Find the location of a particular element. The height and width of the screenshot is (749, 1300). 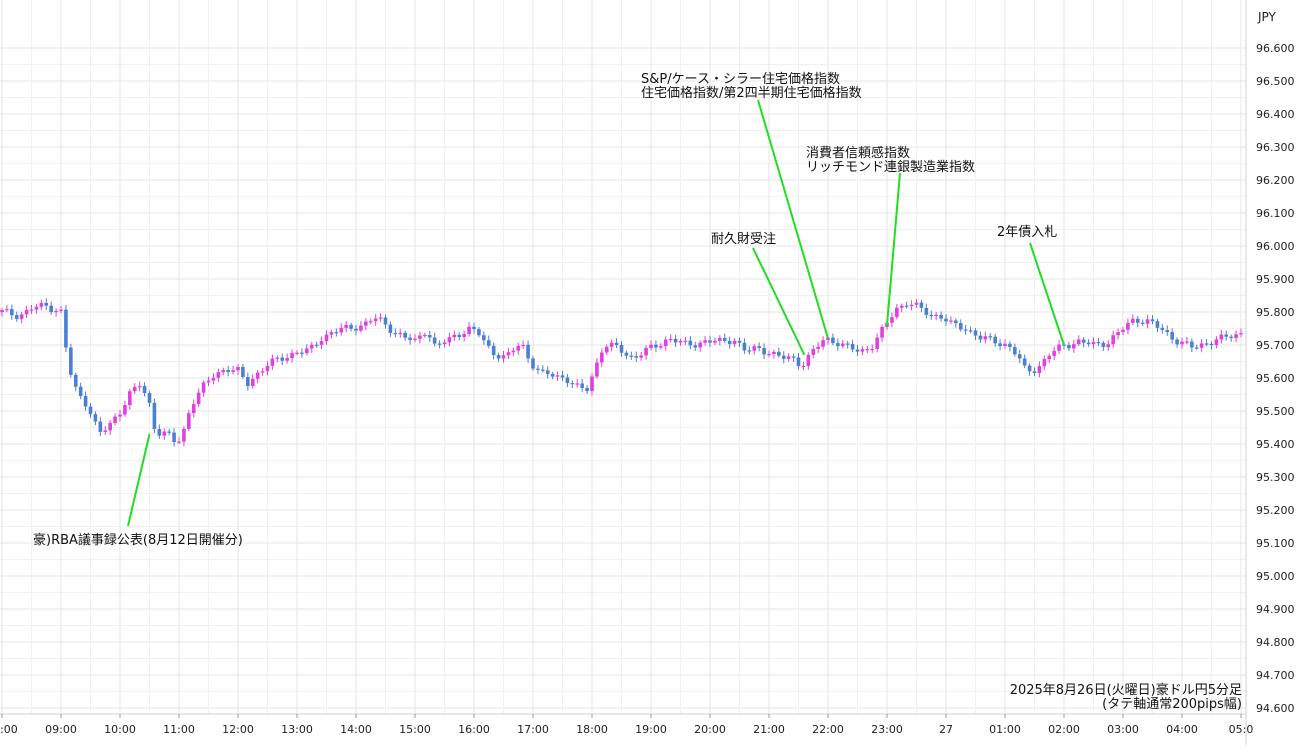

annotation-label: 住宅価格指数/第2四半期住宅価格指数 is located at coordinates (751, 93).